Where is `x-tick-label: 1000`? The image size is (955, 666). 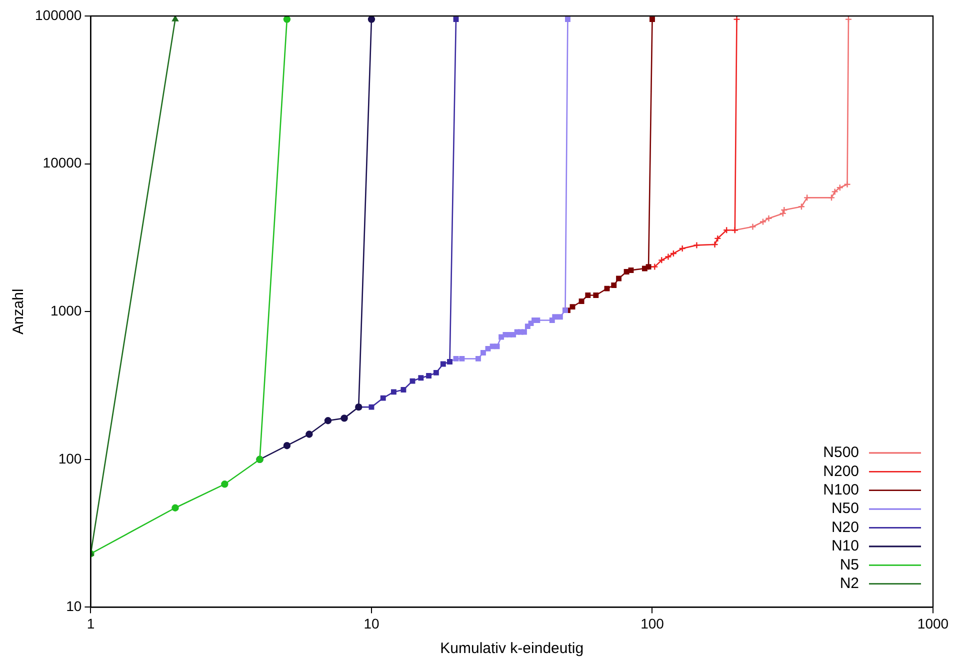
x-tick-label: 1000 is located at coordinates (933, 623).